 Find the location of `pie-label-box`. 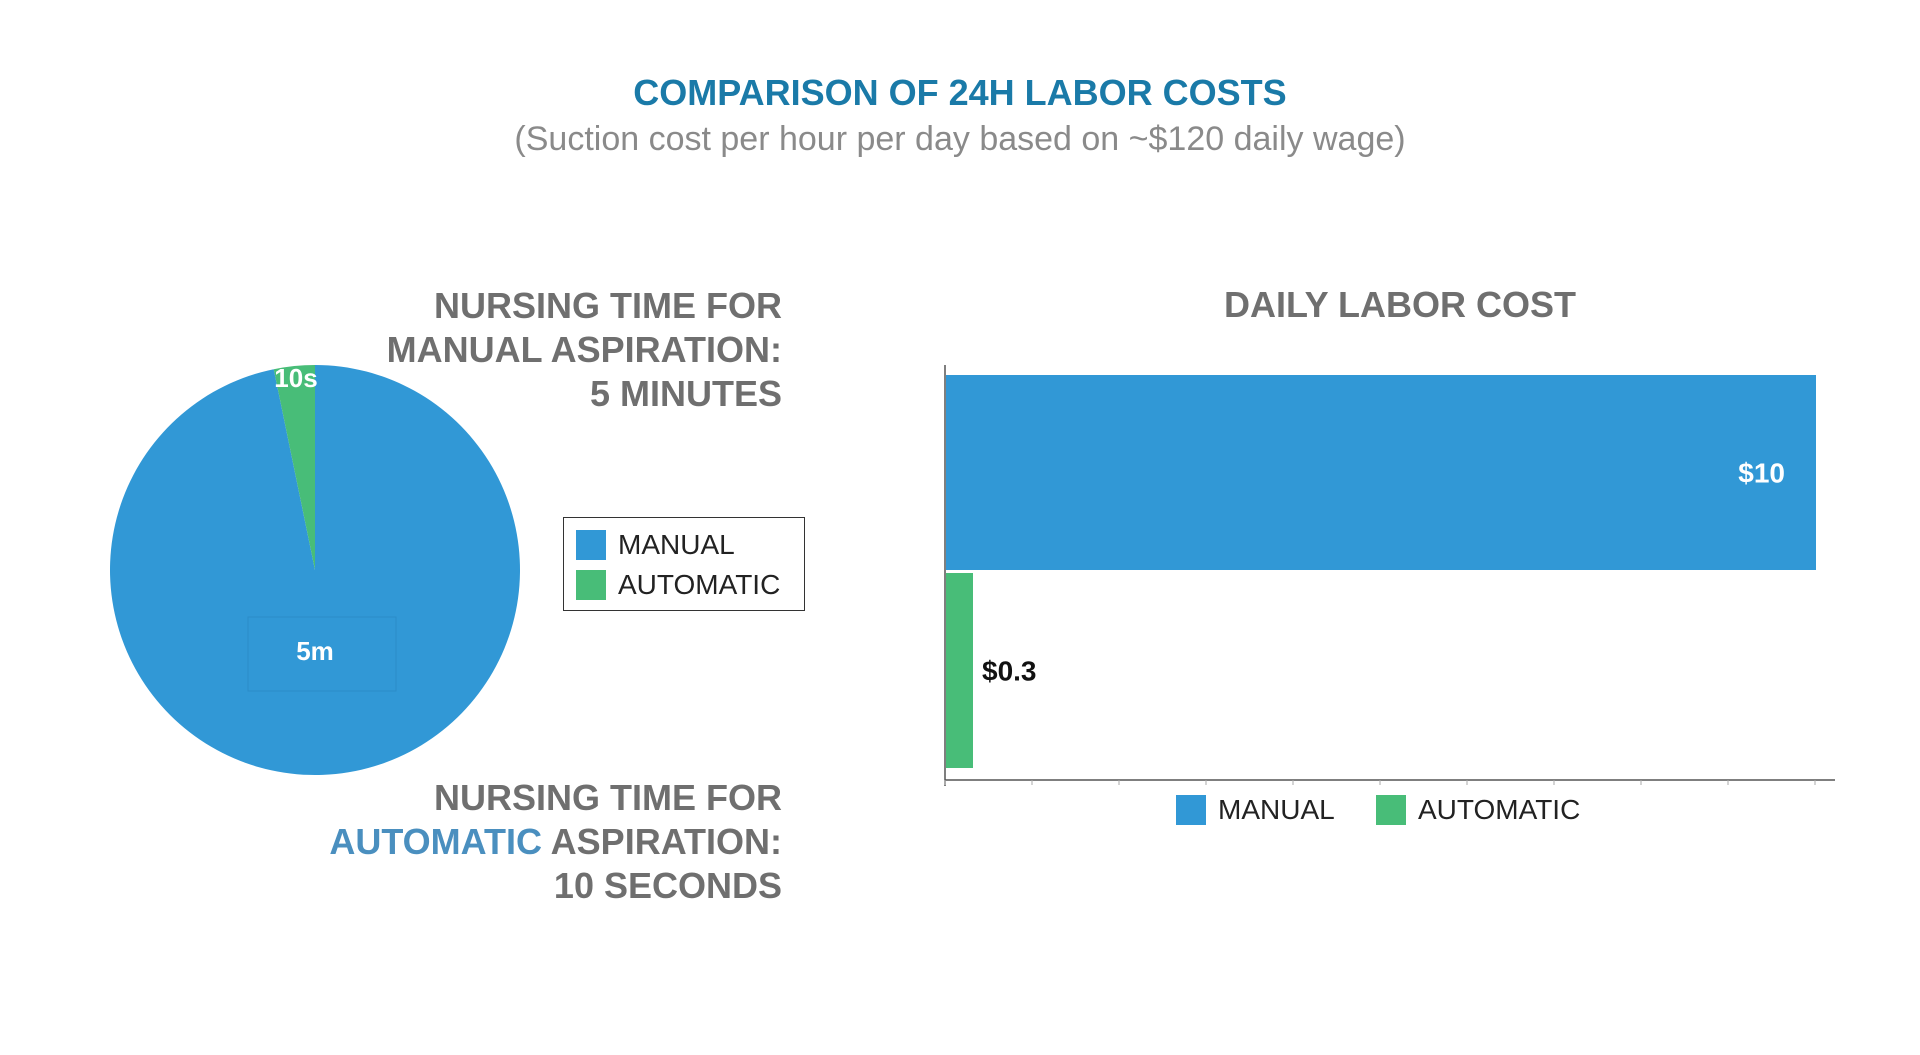

pie-label-box is located at coordinates (322, 654).